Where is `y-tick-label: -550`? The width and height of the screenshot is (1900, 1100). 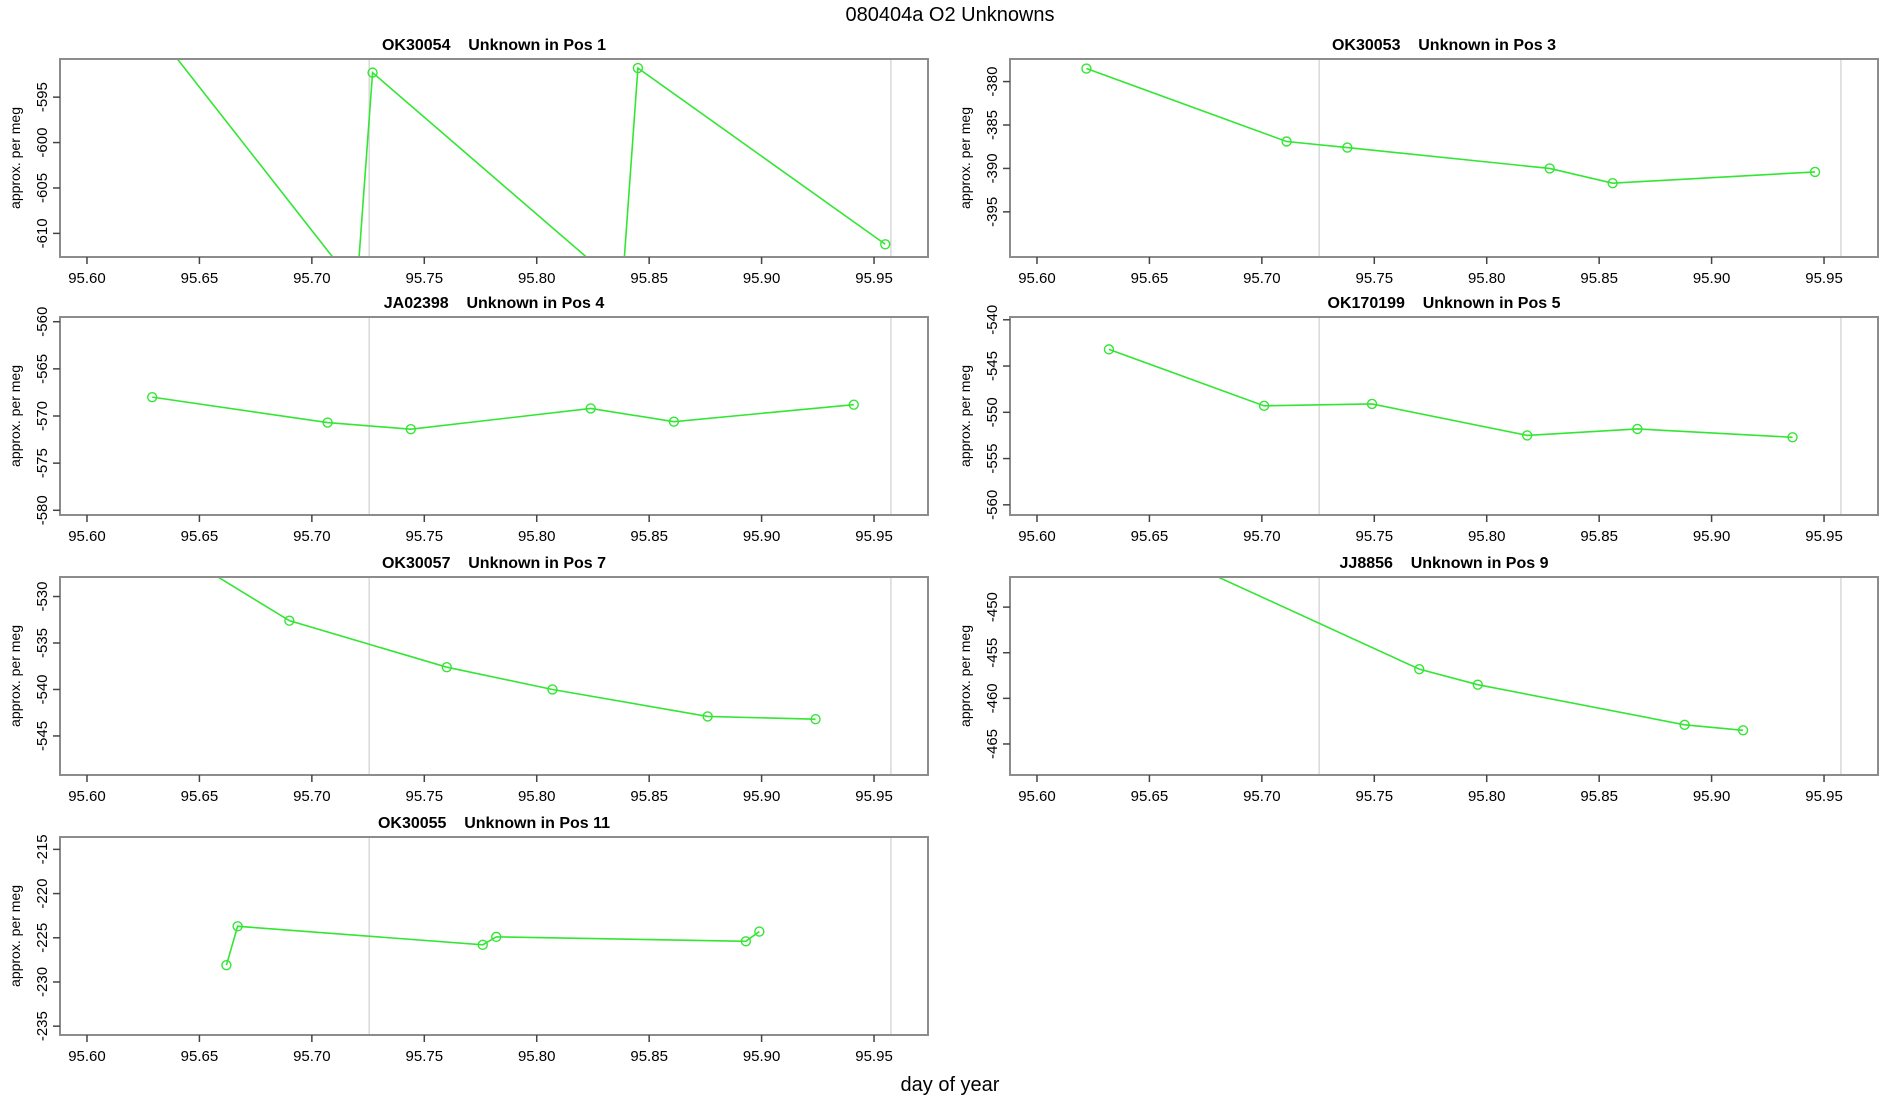 y-tick-label: -550 is located at coordinates (992, 412).